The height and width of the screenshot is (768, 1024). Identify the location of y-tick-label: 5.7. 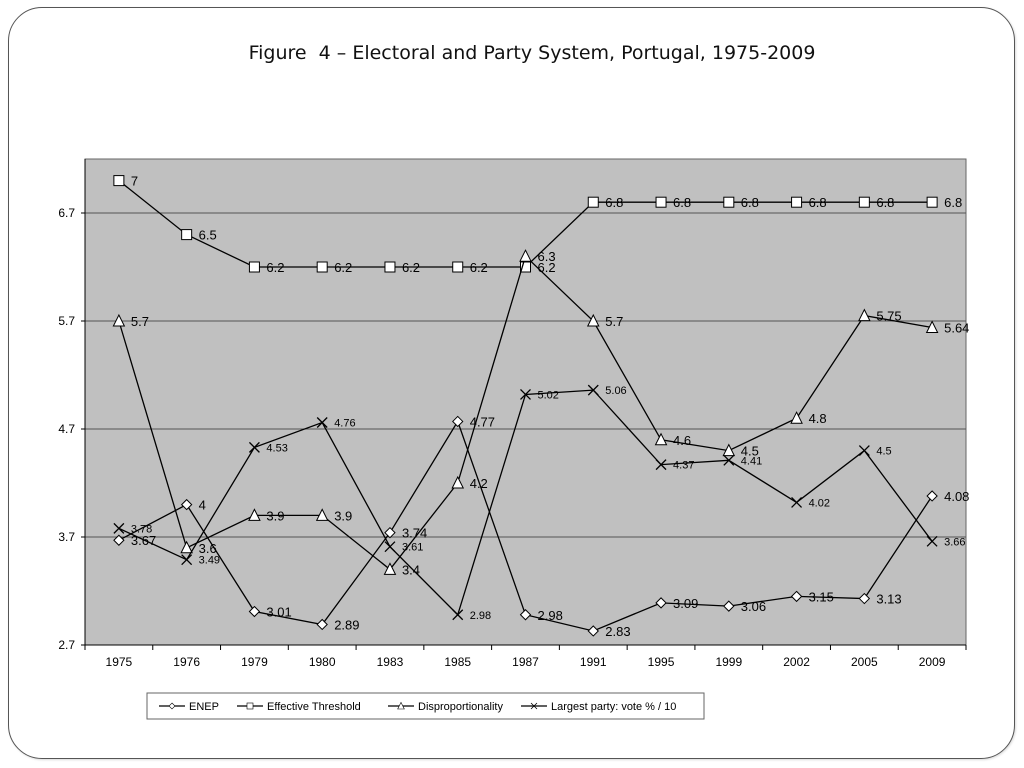
(66, 321).